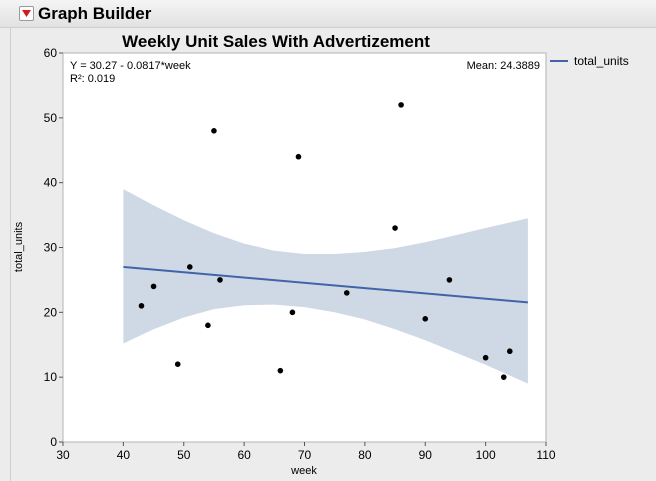 Image resolution: width=656 pixels, height=481 pixels. What do you see at coordinates (545, 455) in the screenshot?
I see `x-tick-label: 110` at bounding box center [545, 455].